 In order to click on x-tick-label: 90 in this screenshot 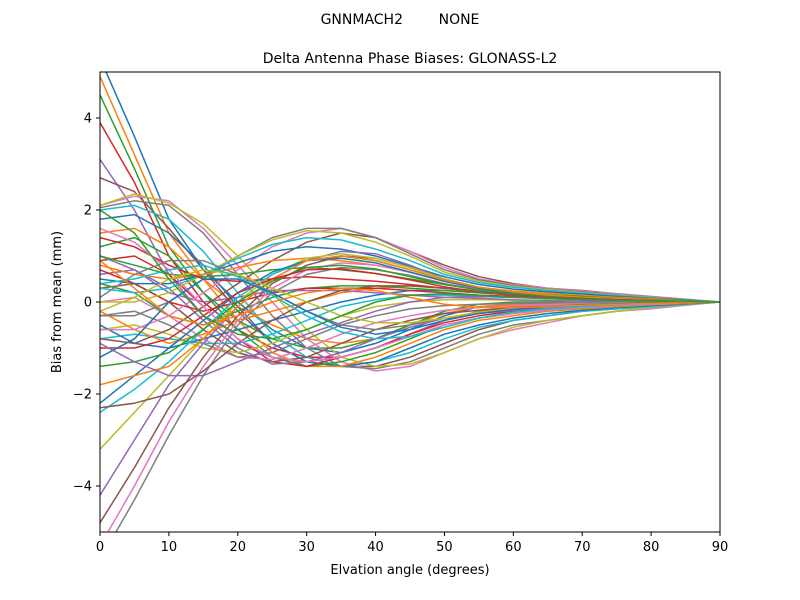, I will do `click(720, 547)`.